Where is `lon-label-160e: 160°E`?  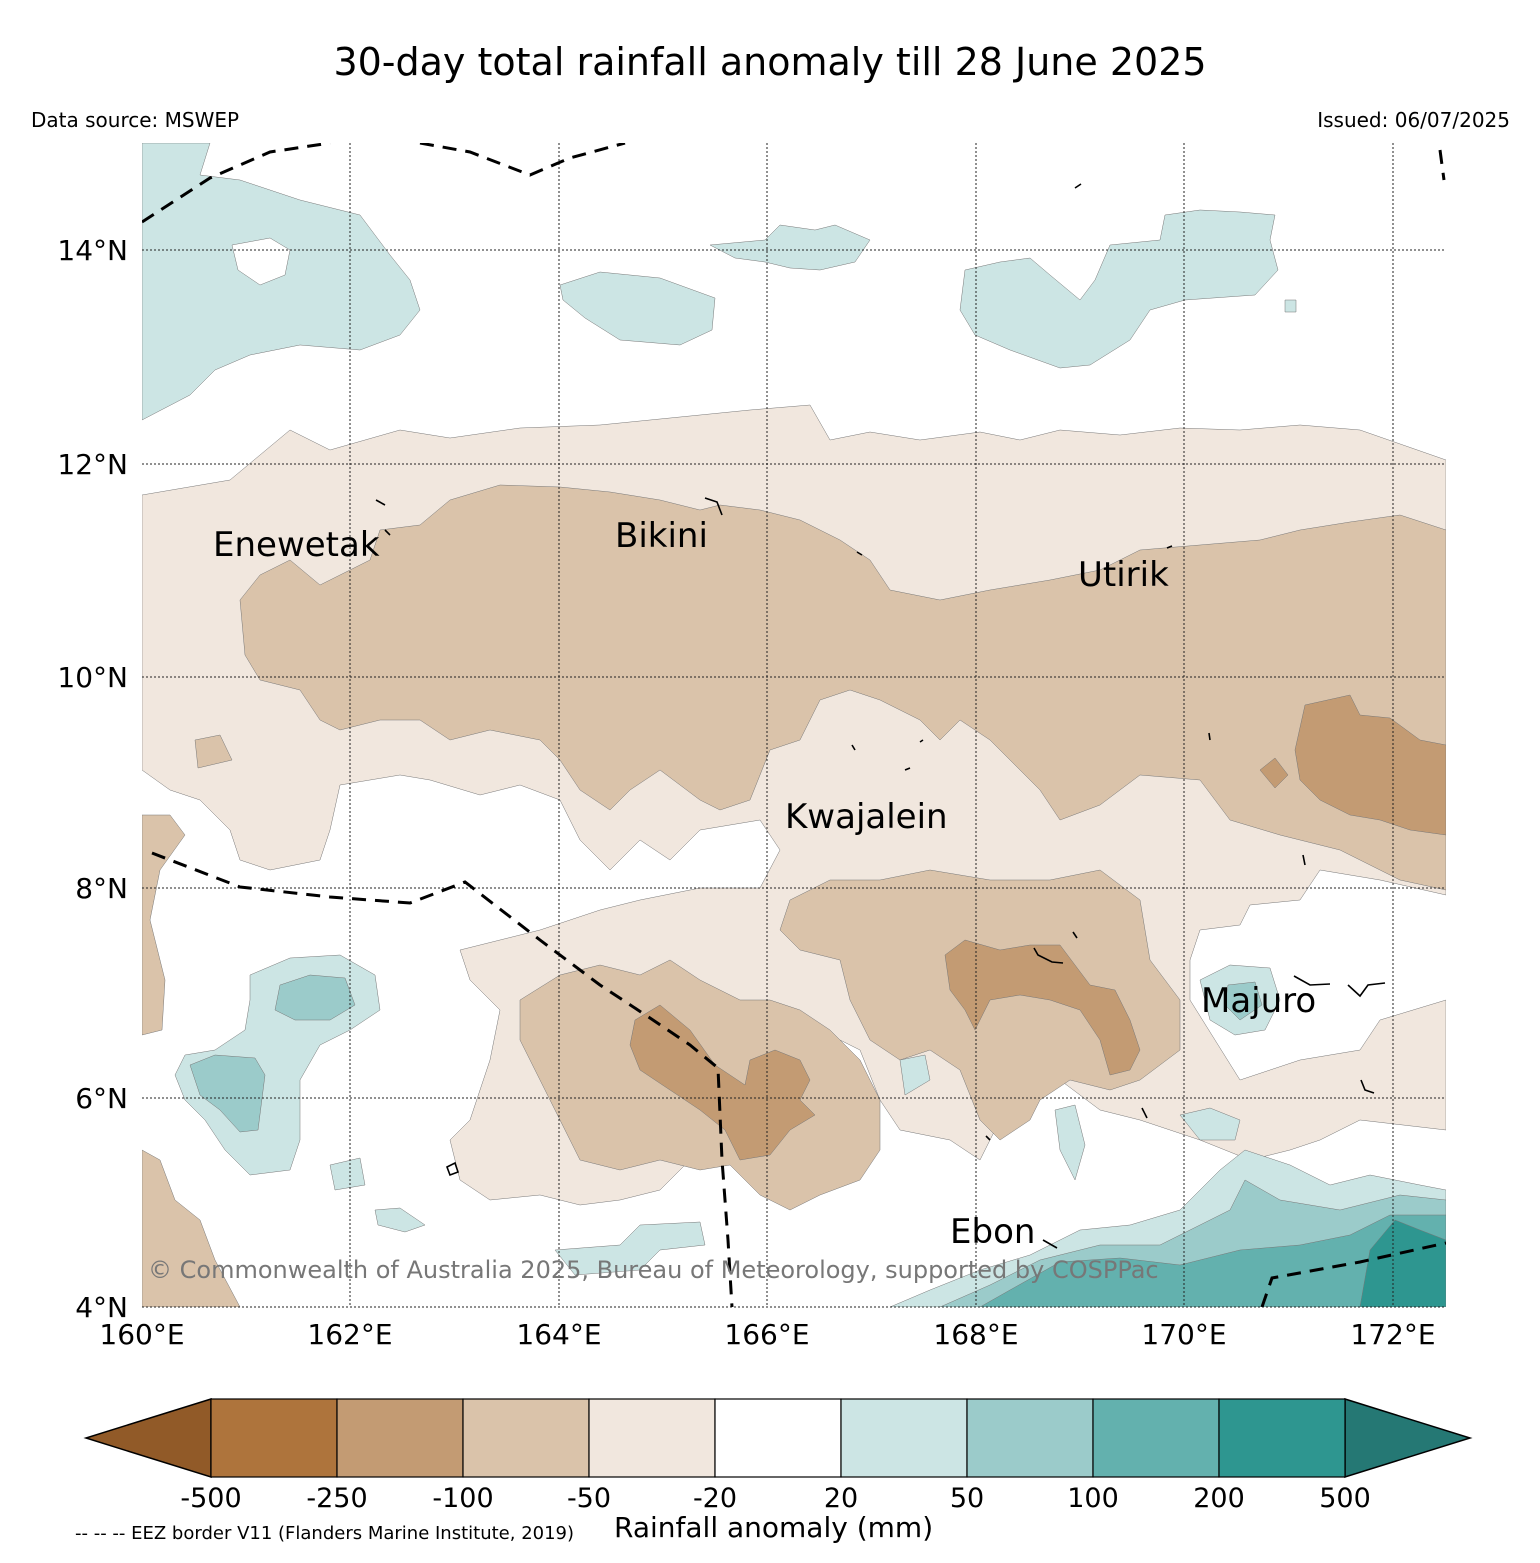 lon-label-160e: 160°E is located at coordinates (141, 1334).